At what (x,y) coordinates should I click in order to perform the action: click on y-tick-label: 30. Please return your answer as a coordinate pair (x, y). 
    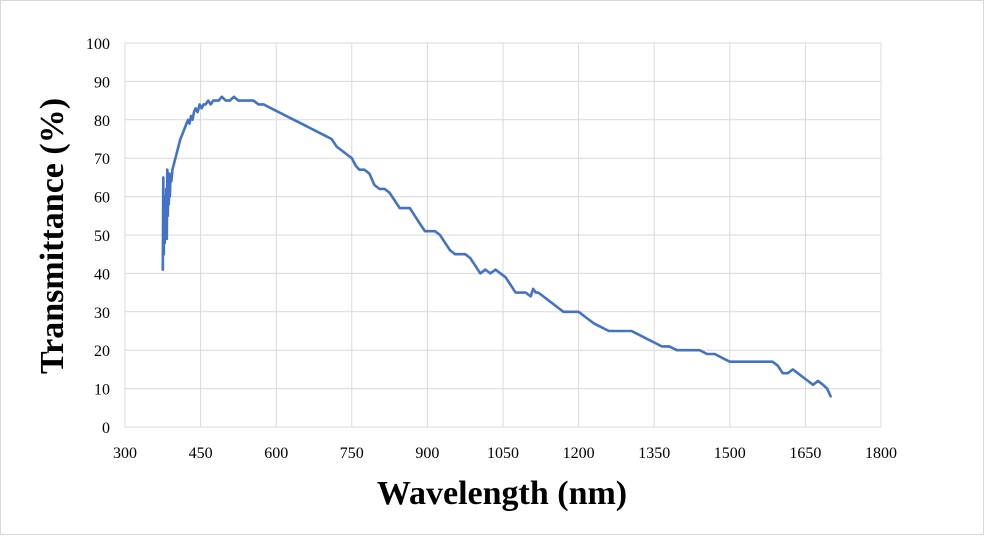
    Looking at the image, I should click on (102, 313).